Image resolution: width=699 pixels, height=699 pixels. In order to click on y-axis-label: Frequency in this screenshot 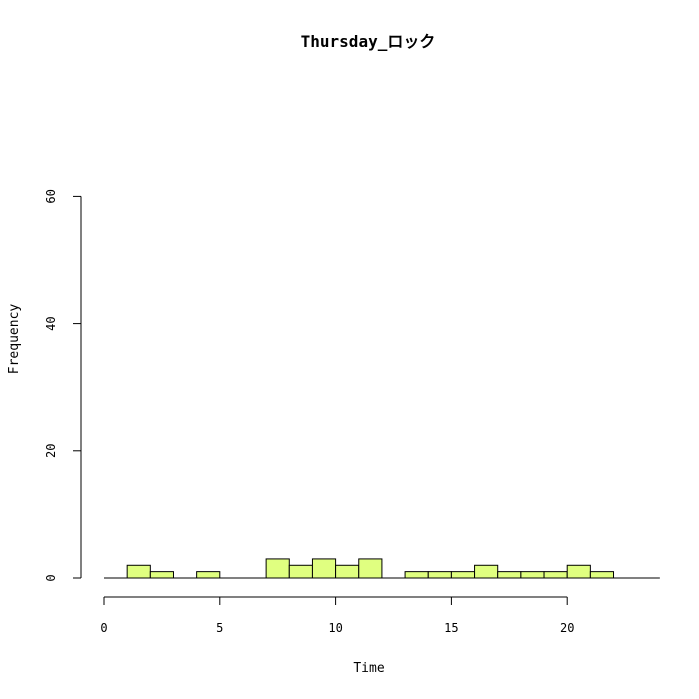, I will do `click(14, 339)`.